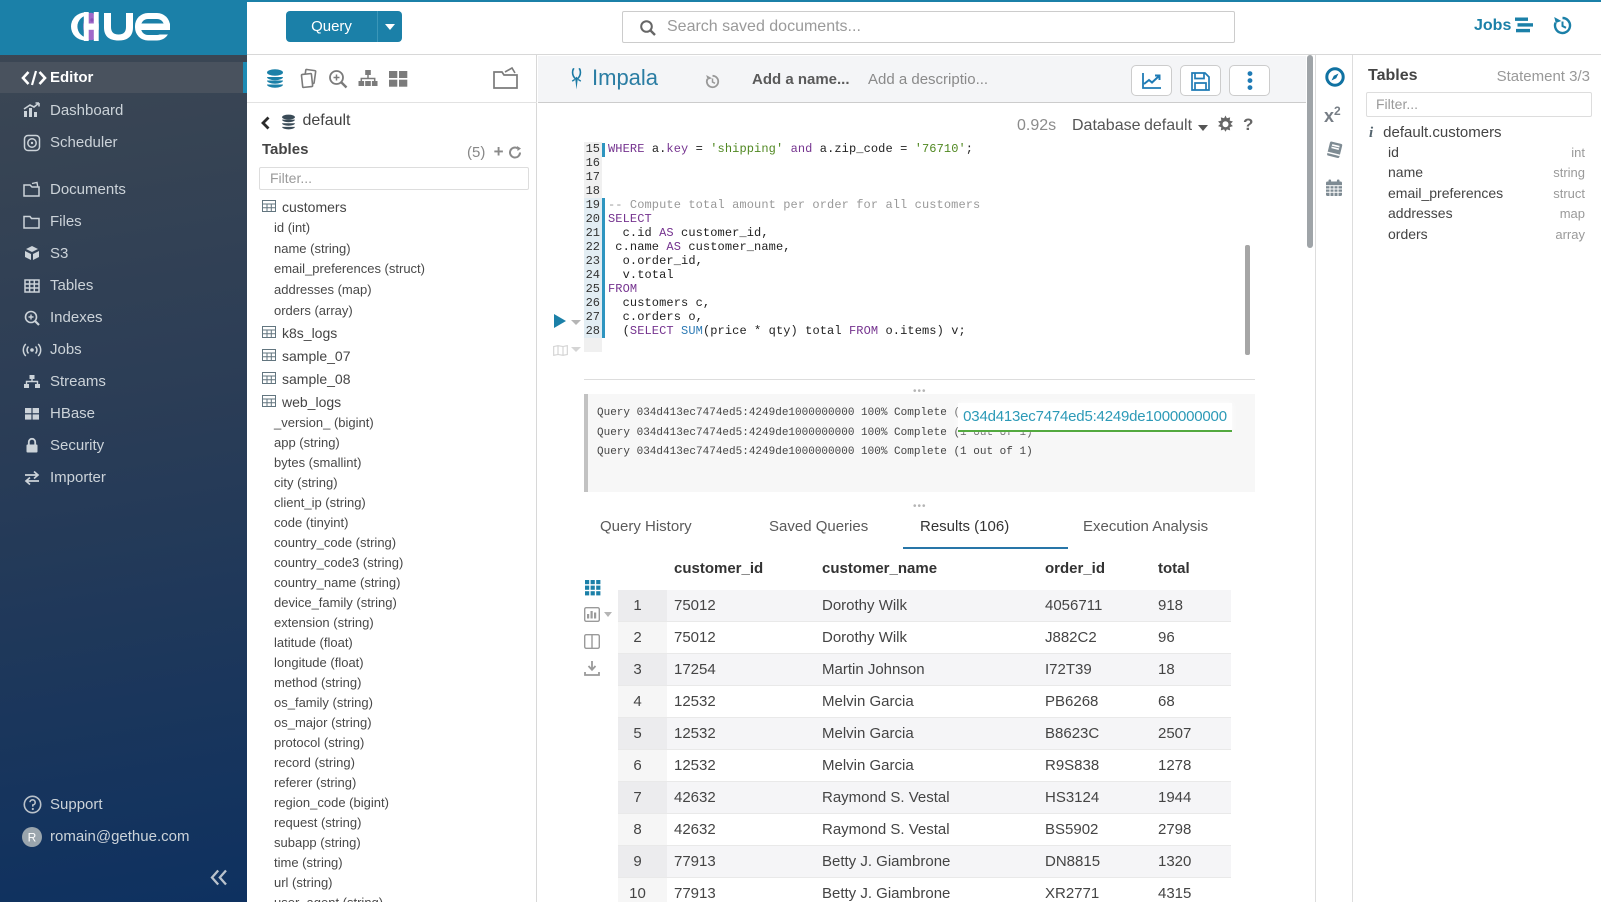  Describe the element at coordinates (32, 838) in the screenshot. I see `svg-text: R` at that location.